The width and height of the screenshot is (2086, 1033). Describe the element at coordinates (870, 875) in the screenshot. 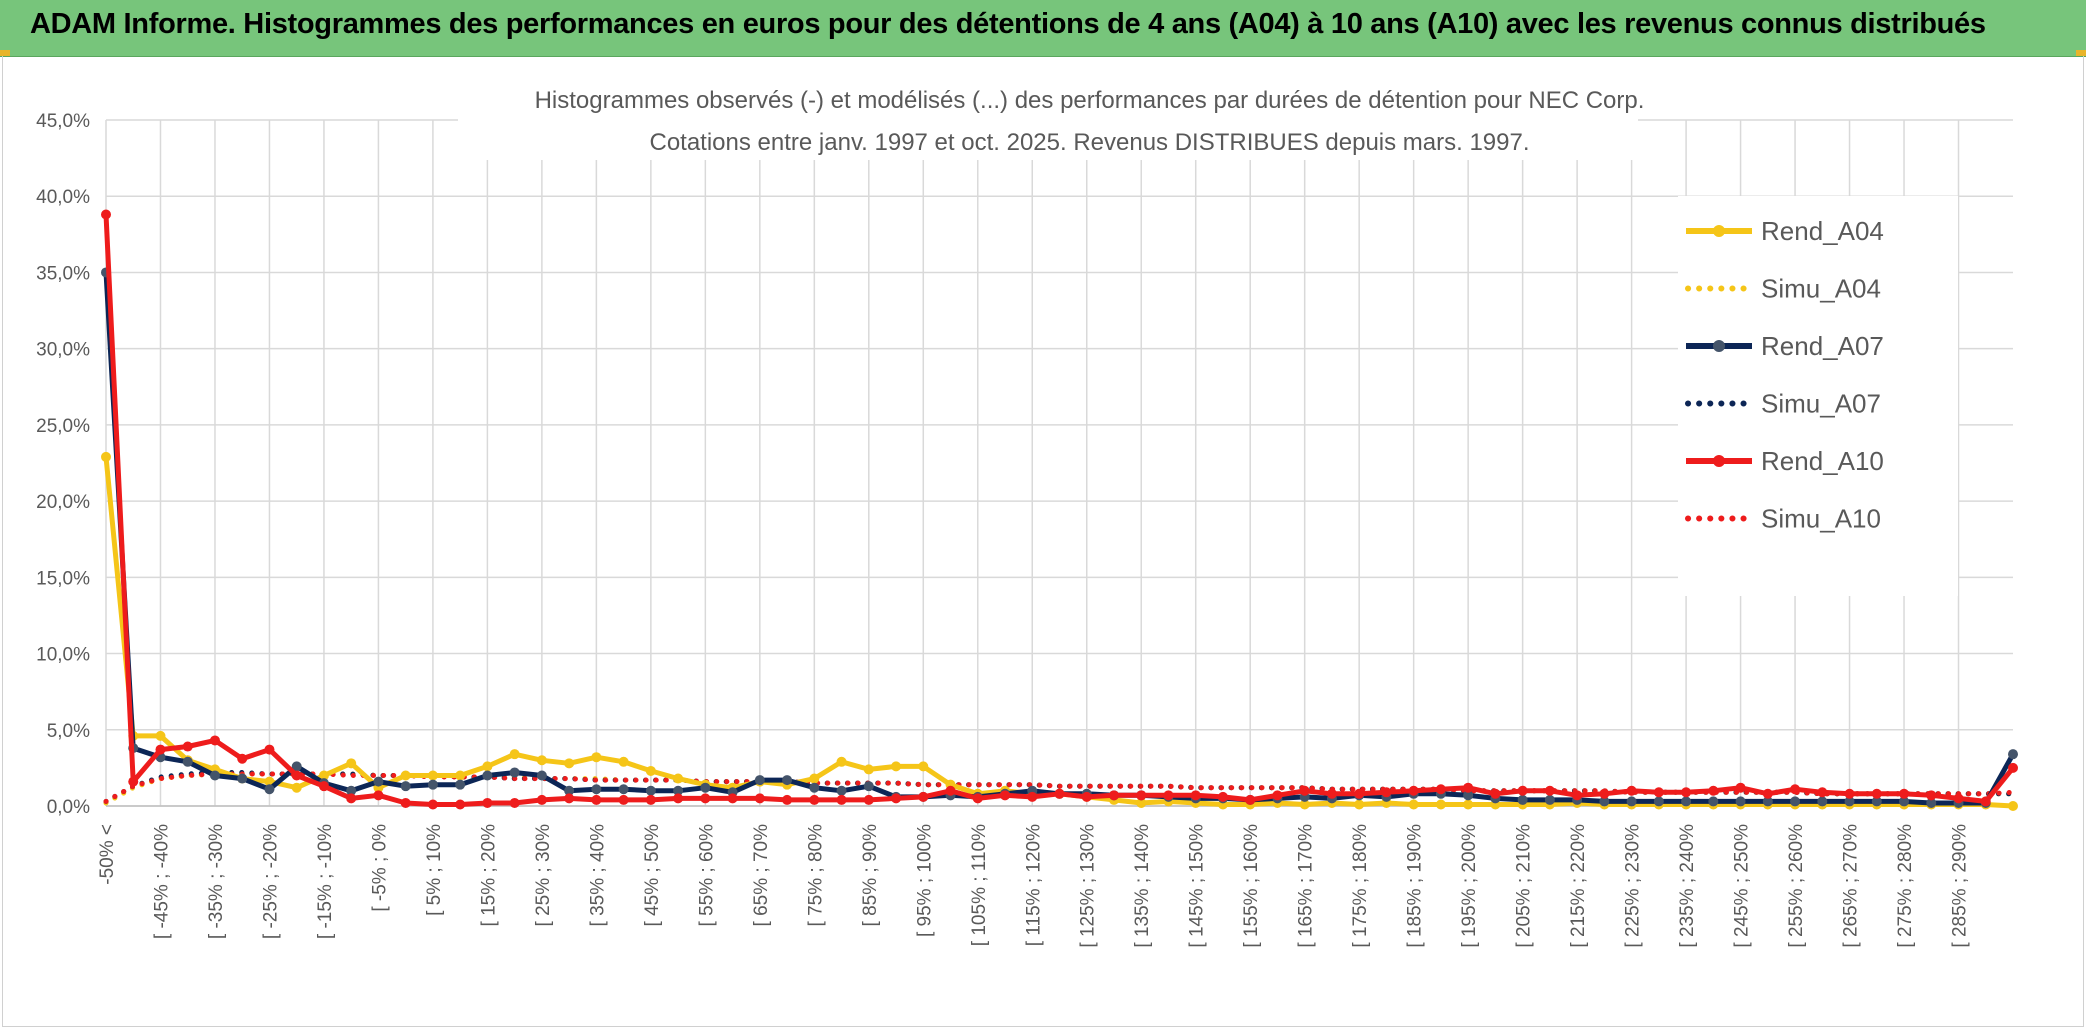

I see `x-tick-label: [ 85% ; 90%` at that location.